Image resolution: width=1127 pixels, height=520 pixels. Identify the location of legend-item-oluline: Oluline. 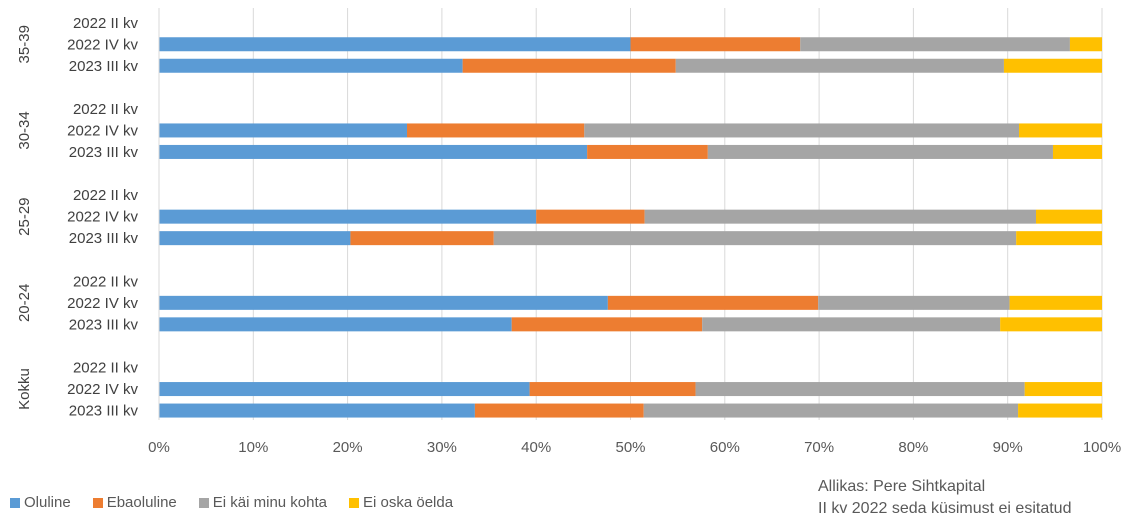
(40, 502).